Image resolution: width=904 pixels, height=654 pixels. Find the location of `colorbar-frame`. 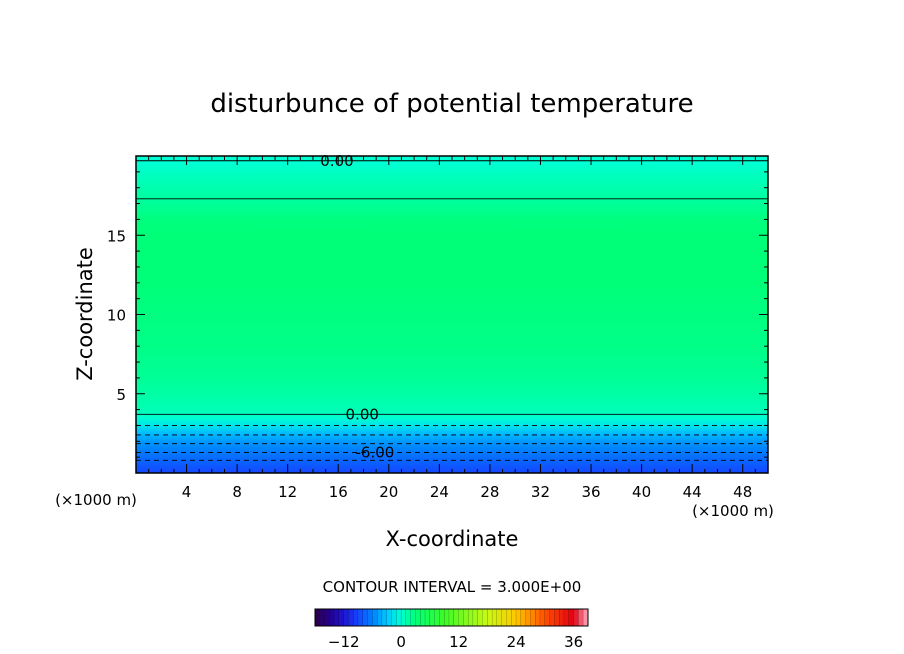

colorbar-frame is located at coordinates (451, 617).